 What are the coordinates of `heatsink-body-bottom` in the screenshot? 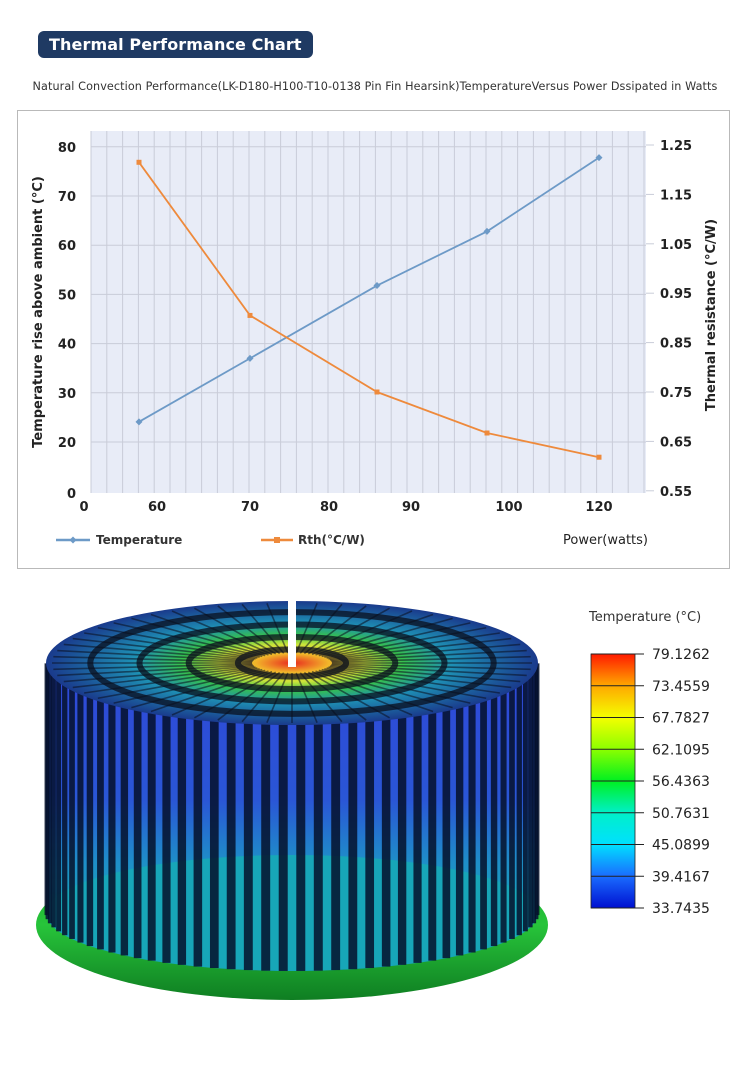 It's located at (292, 913).